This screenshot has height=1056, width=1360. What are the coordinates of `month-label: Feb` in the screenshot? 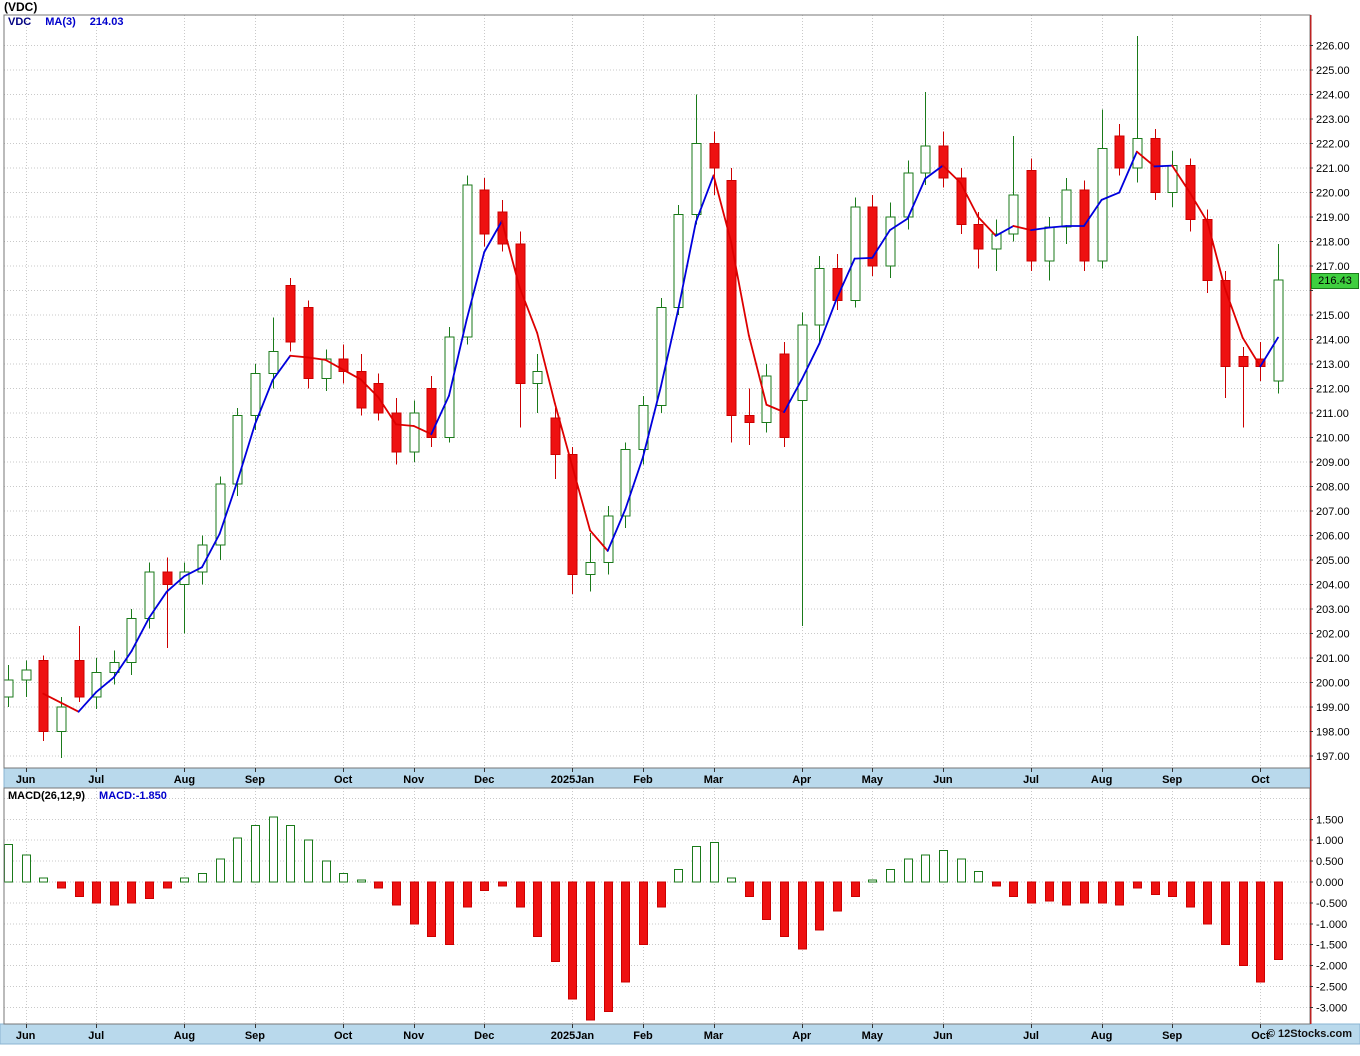 It's located at (643, 780).